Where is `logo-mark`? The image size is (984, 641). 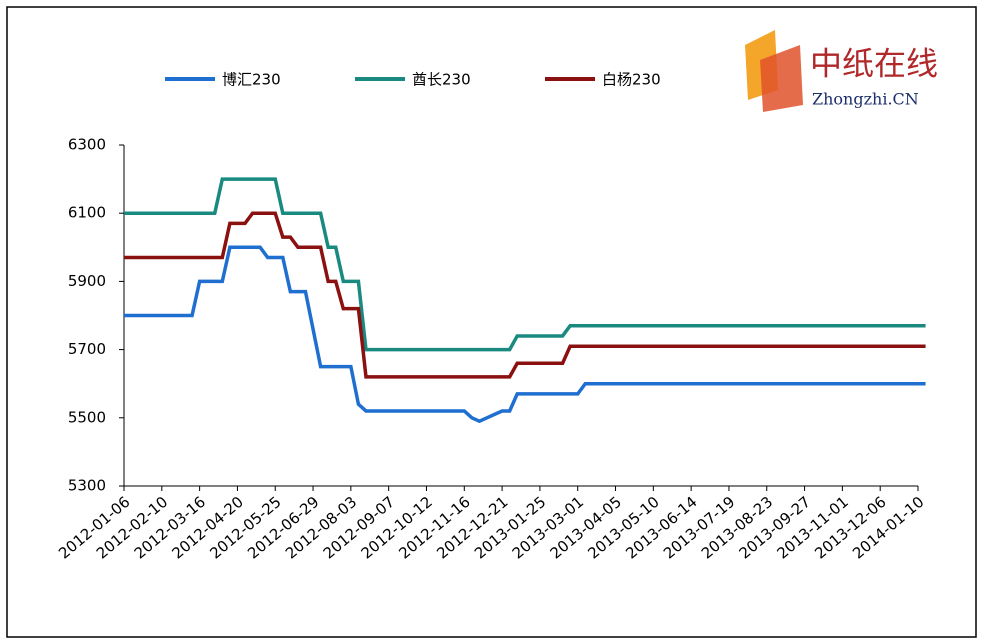
logo-mark is located at coordinates (781, 78).